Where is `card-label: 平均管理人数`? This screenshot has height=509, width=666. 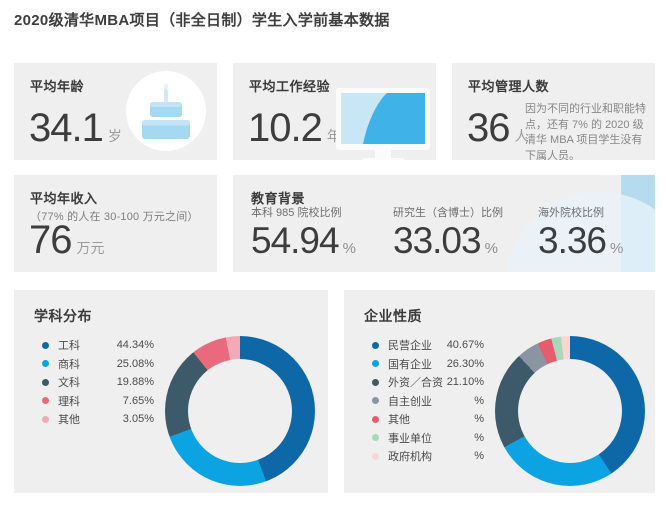 card-label: 平均管理人数 is located at coordinates (509, 86).